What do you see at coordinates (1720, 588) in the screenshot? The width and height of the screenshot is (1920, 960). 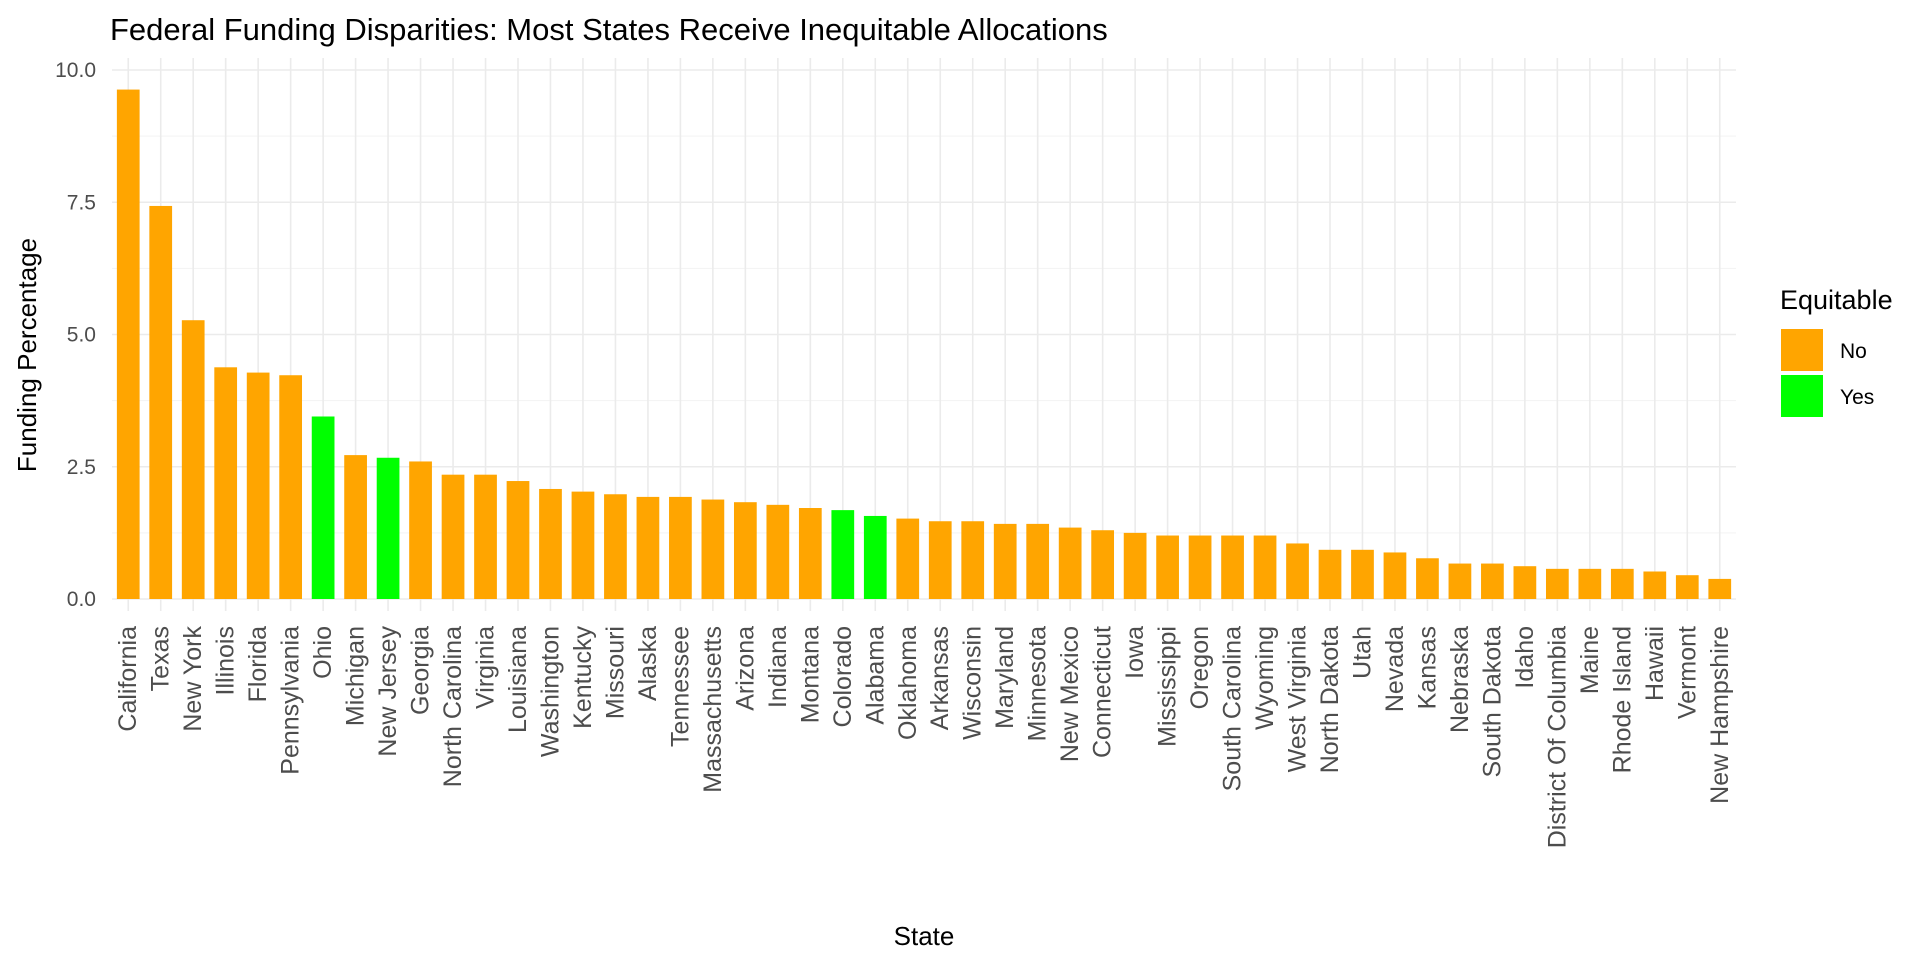 I see `bar-new-hampshire` at bounding box center [1720, 588].